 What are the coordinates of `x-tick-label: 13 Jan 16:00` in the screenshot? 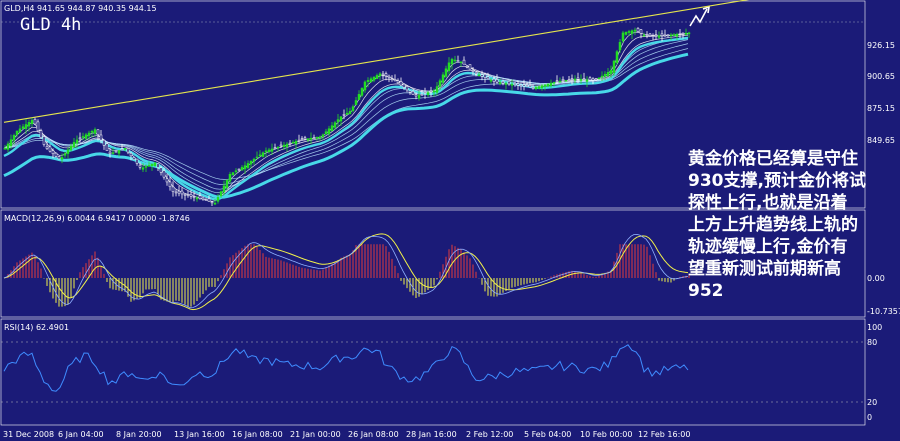 It's located at (199, 434).